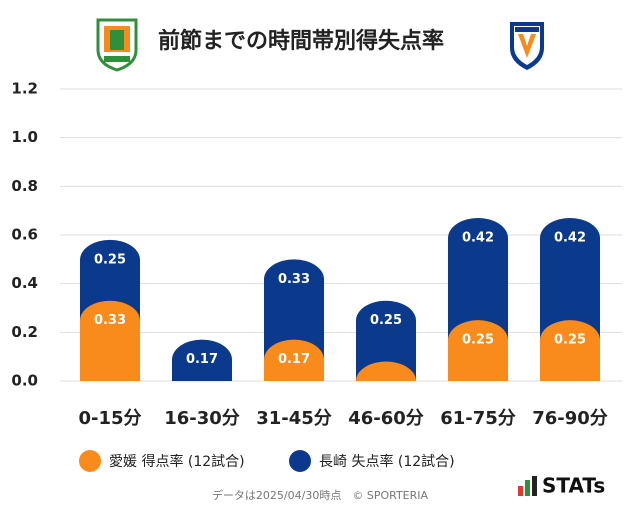 Image resolution: width=641 pixels, height=508 pixels. Describe the element at coordinates (24, 283) in the screenshot. I see `y-tick-label: 0.4` at that location.